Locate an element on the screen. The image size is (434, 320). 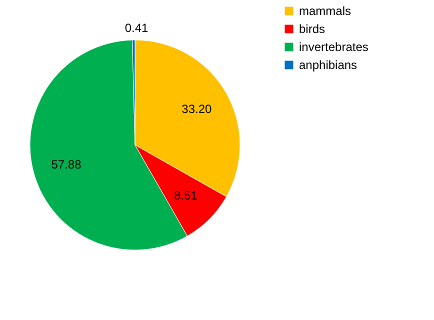
data-label: 33.20 is located at coordinates (197, 109).